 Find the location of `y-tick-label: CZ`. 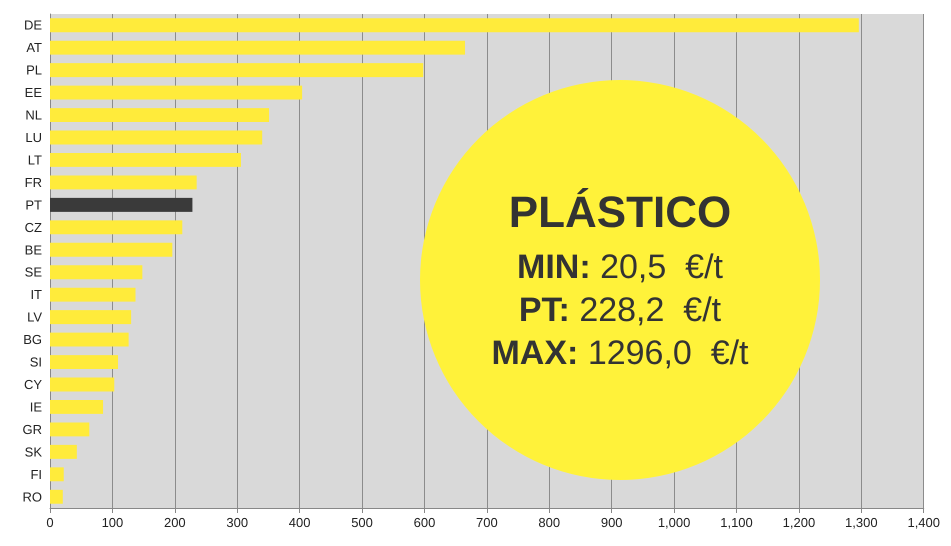

y-tick-label: CZ is located at coordinates (33, 227).